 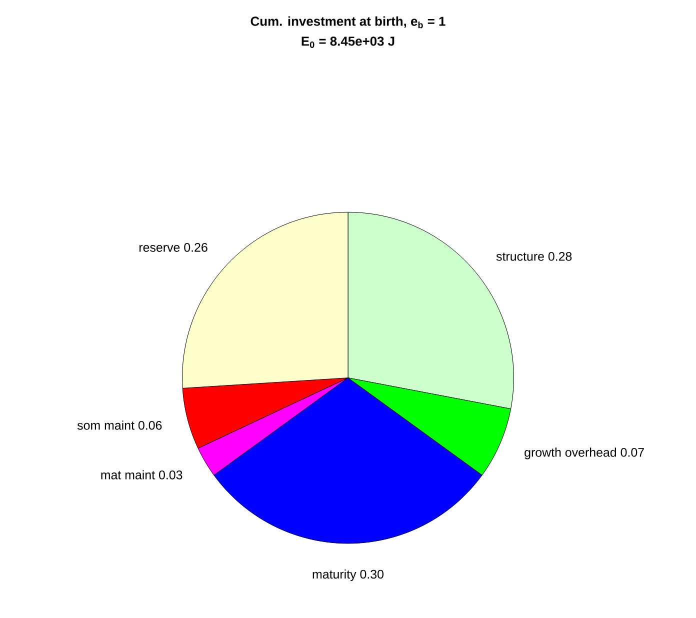 What do you see at coordinates (520, 256) in the screenshot?
I see `slice-label: structure` at bounding box center [520, 256].